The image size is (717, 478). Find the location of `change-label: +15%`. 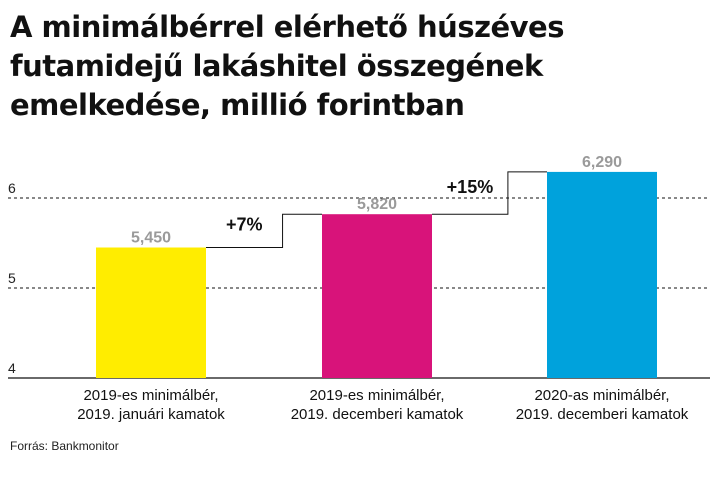

change-label: +15% is located at coordinates (470, 187).